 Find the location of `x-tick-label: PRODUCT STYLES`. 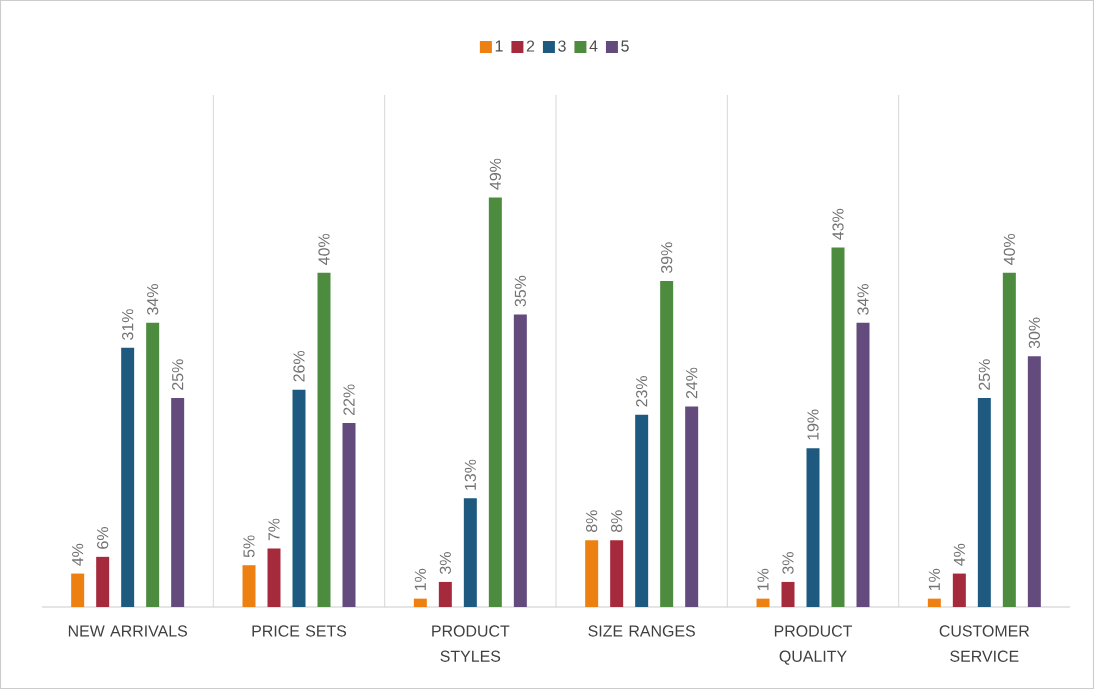

x-tick-label: PRODUCT STYLES is located at coordinates (471, 643).